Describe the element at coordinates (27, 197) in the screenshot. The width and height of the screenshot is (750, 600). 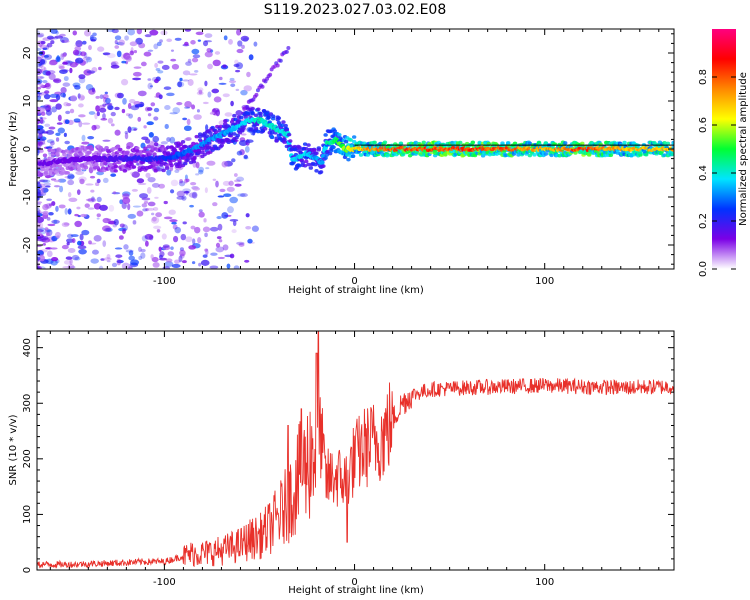
I see `y-tick-label: -10` at that location.